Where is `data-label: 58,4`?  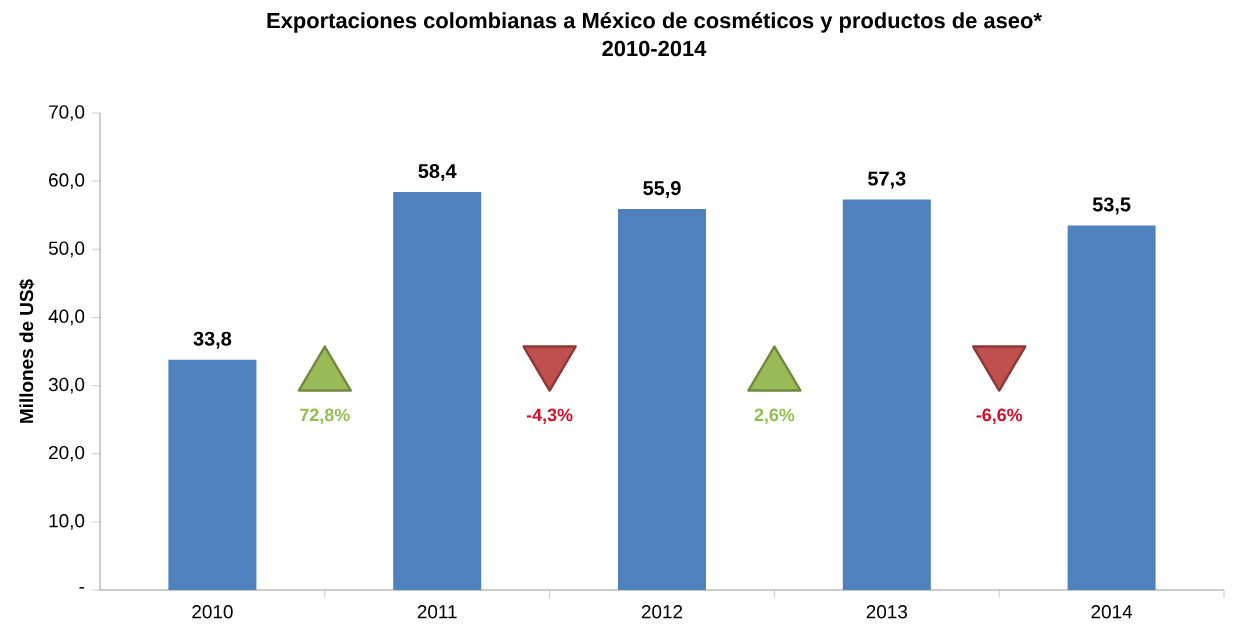 data-label: 58,4 is located at coordinates (437, 173).